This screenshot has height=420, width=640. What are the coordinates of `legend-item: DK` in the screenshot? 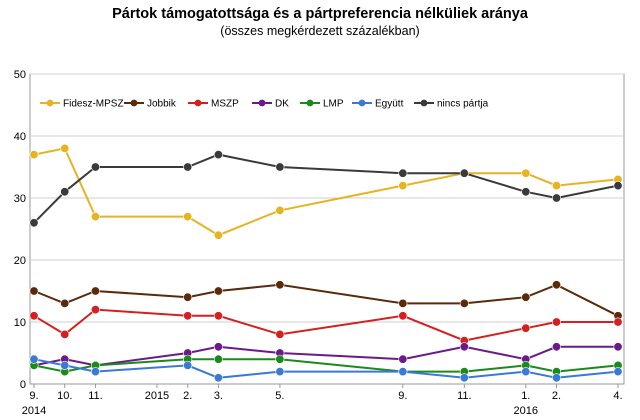 It's located at (270, 104).